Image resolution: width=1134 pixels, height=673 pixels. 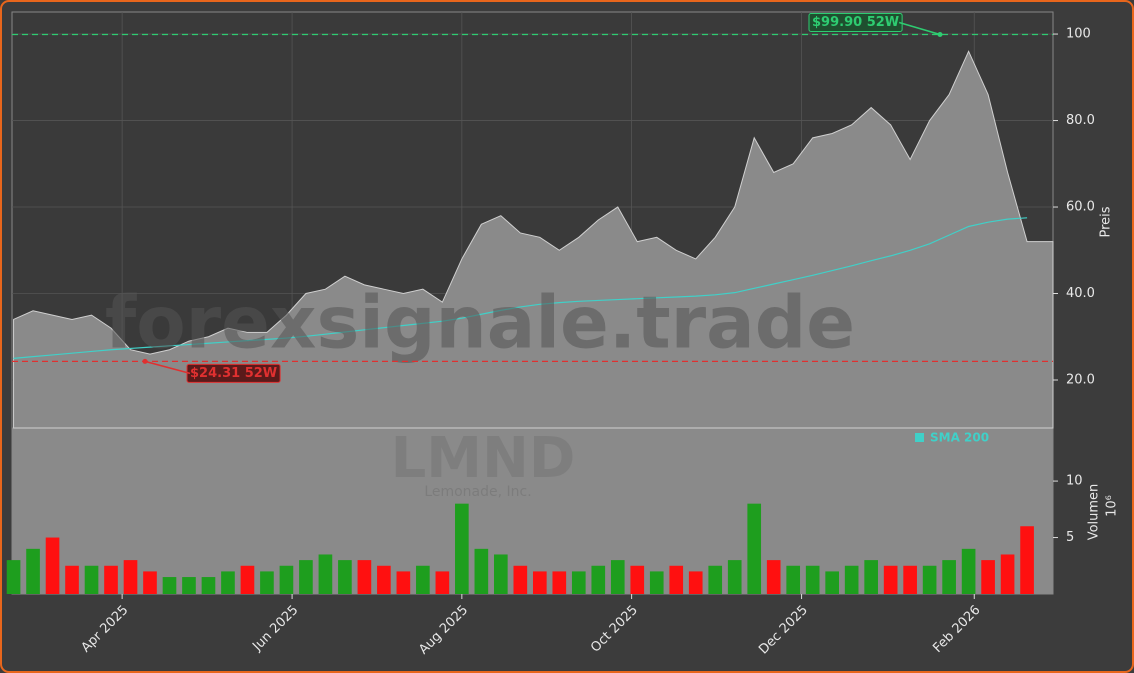 What do you see at coordinates (1094, 512) in the screenshot?
I see `volume-axis-label: Volumen` at bounding box center [1094, 512].